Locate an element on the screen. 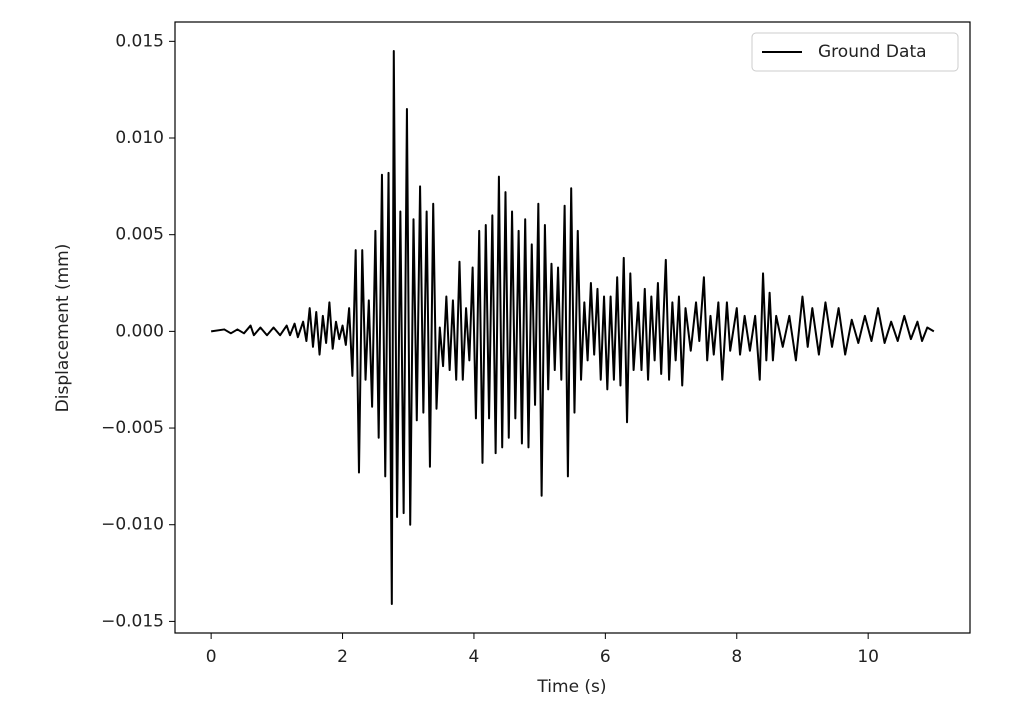 The width and height of the screenshot is (1024, 724). y-tick-label: 0.015 is located at coordinates (139, 41).